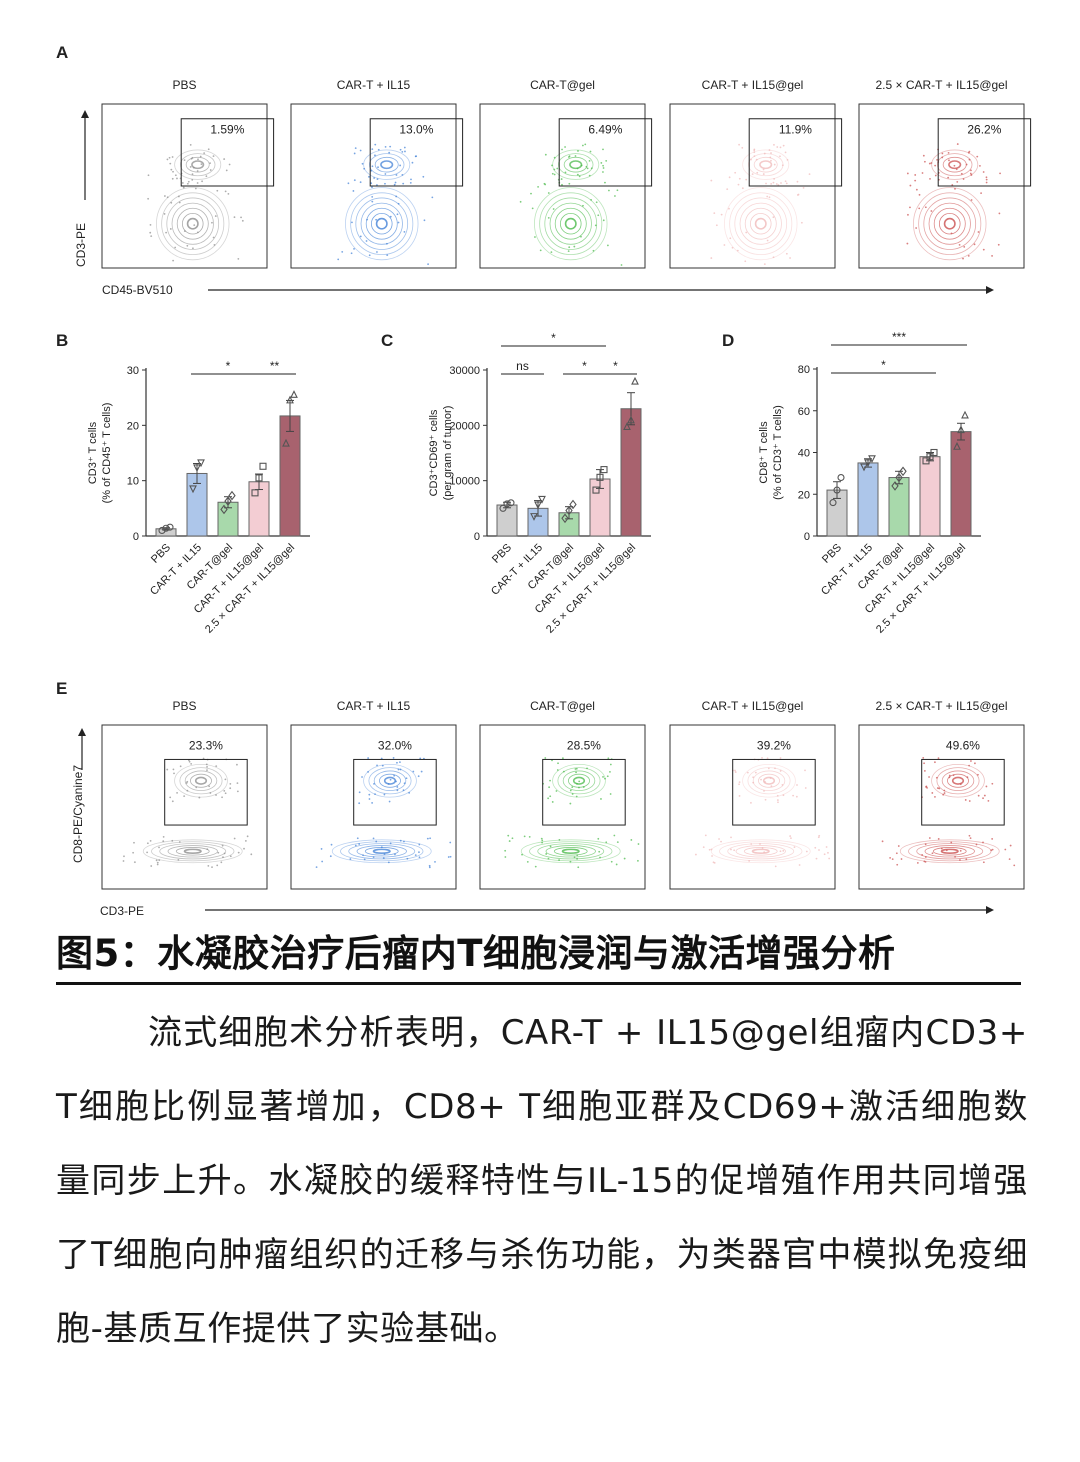 This screenshot has height=1462, width=1080. What do you see at coordinates (122, 911) in the screenshot?
I see `panel-e-x-axis-label: CD3-PE` at bounding box center [122, 911].